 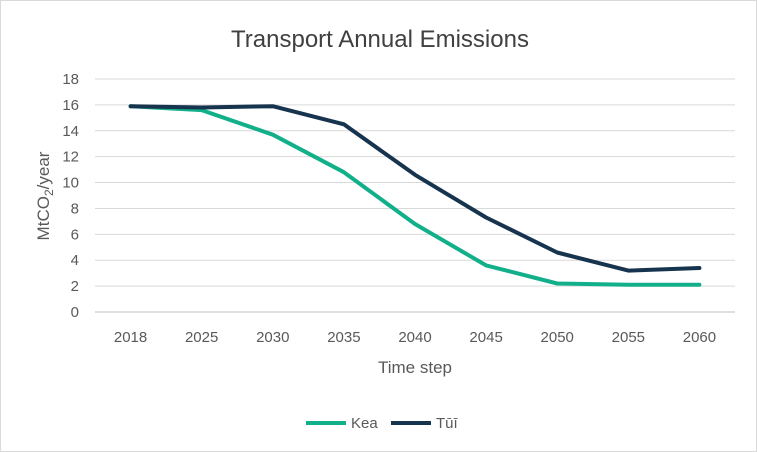 What do you see at coordinates (43, 218) in the screenshot?
I see `y-axis-label-prefix: MtCO` at bounding box center [43, 218].